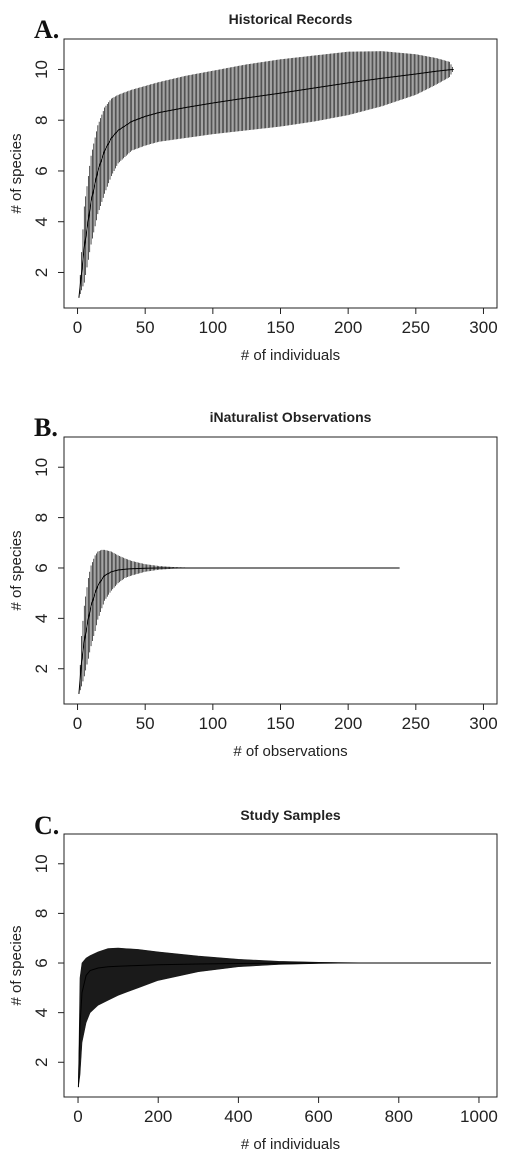 The width and height of the screenshot is (508, 1152). Describe the element at coordinates (290, 751) in the screenshot. I see `x-axis-label: # of observations` at that location.